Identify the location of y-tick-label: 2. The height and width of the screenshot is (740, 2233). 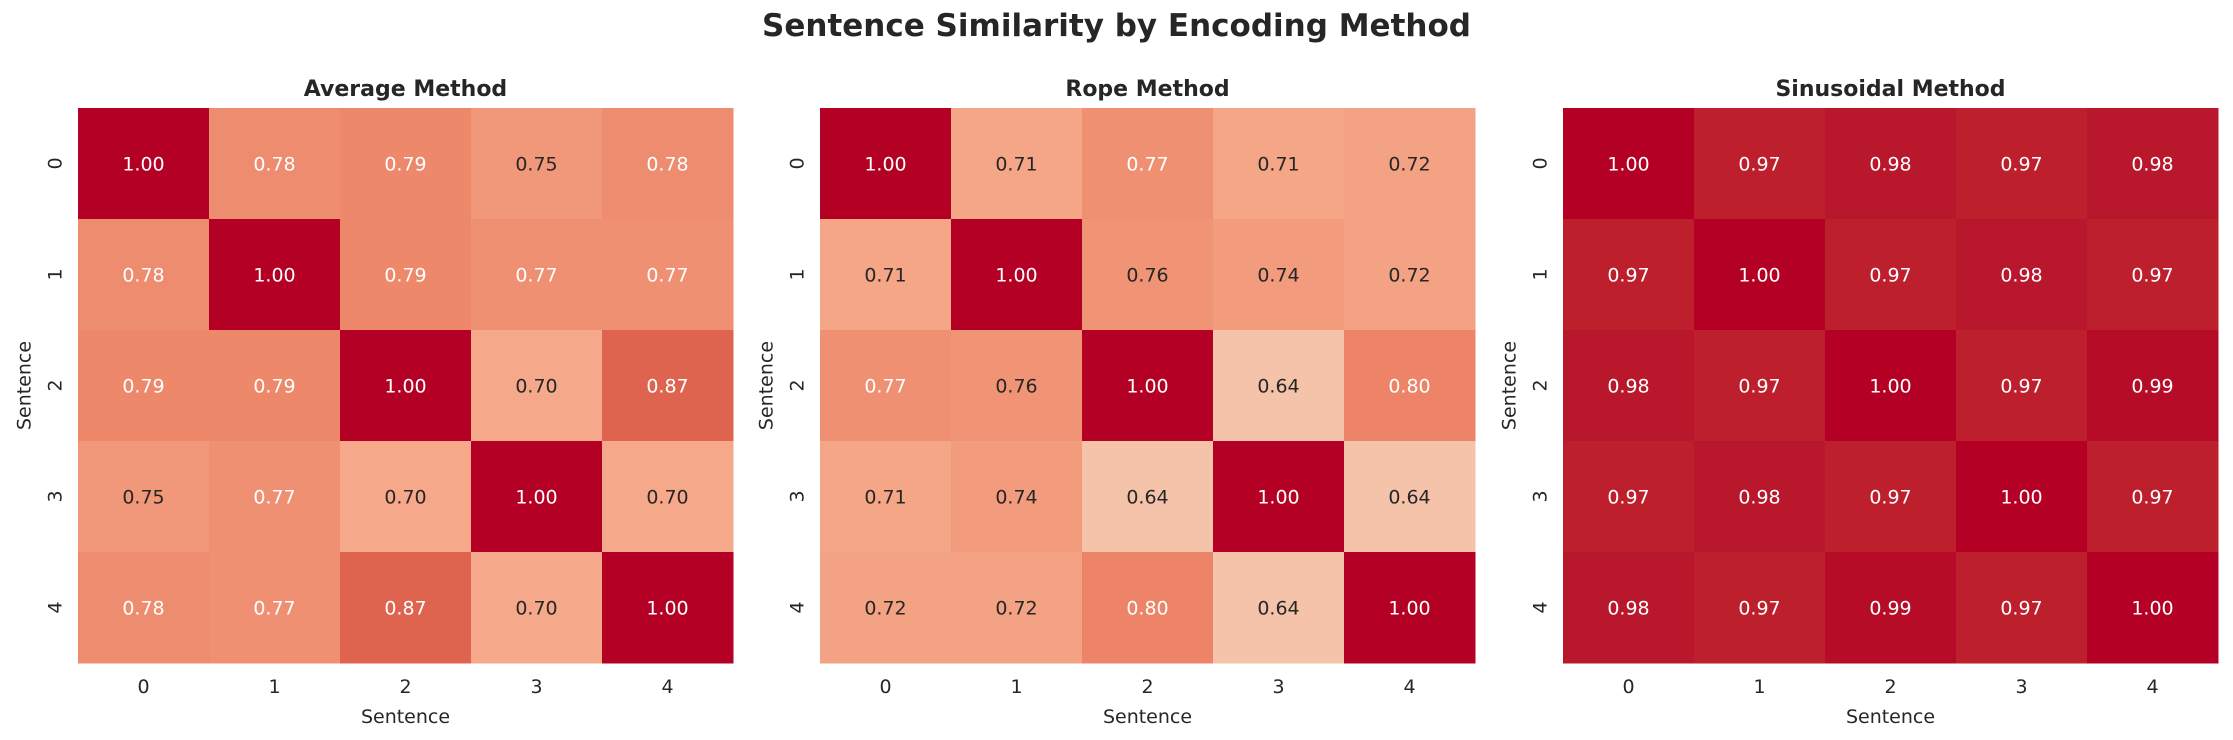
(56, 385).